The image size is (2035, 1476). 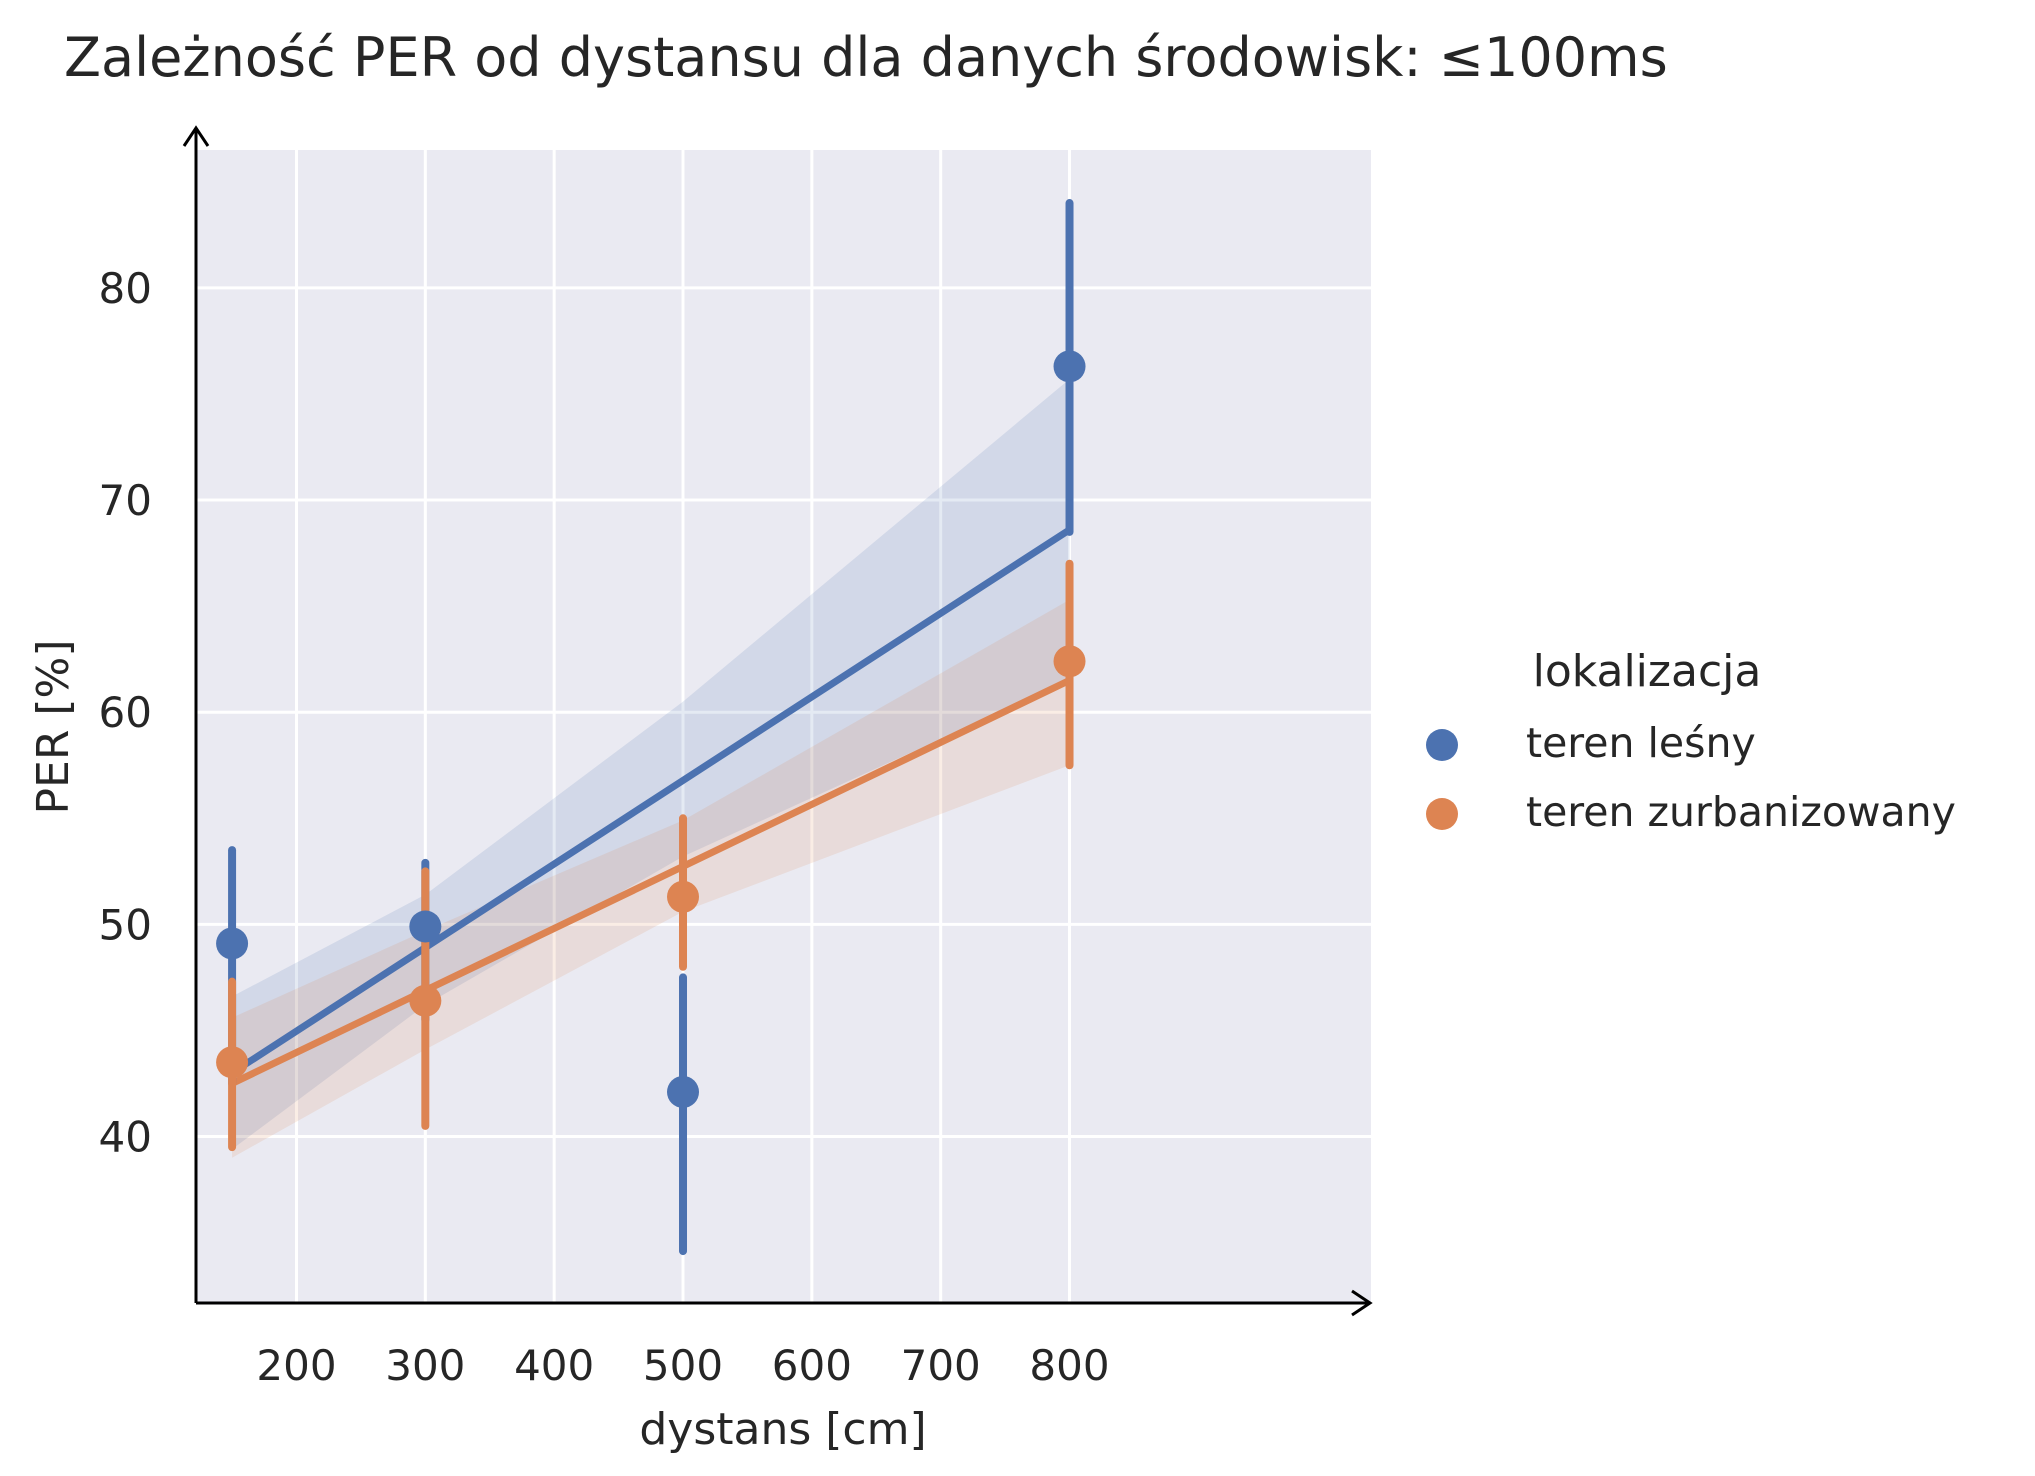 What do you see at coordinates (125, 924) in the screenshot?
I see `y-tick-label: 50` at bounding box center [125, 924].